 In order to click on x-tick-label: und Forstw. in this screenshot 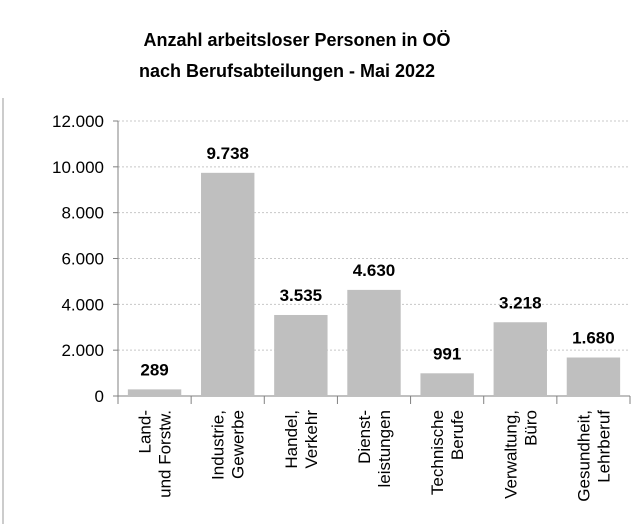, I will do `click(165, 454)`.